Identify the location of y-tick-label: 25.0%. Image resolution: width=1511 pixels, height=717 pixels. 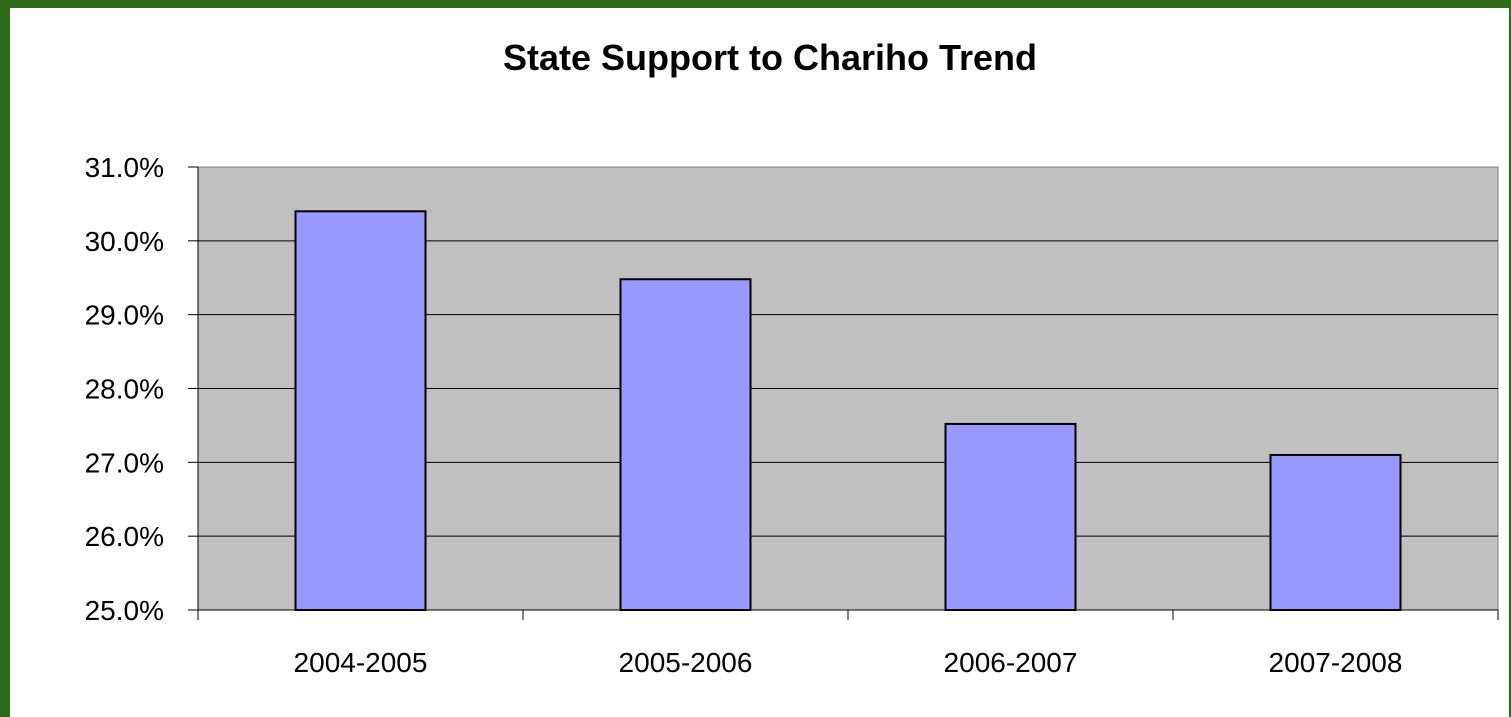
(124, 610).